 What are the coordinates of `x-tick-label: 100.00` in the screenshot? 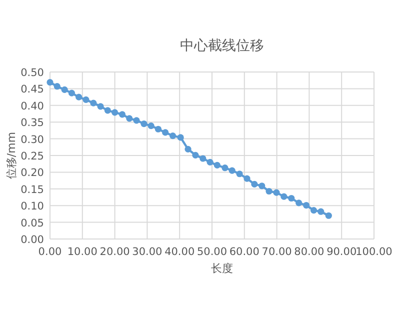 It's located at (374, 252).